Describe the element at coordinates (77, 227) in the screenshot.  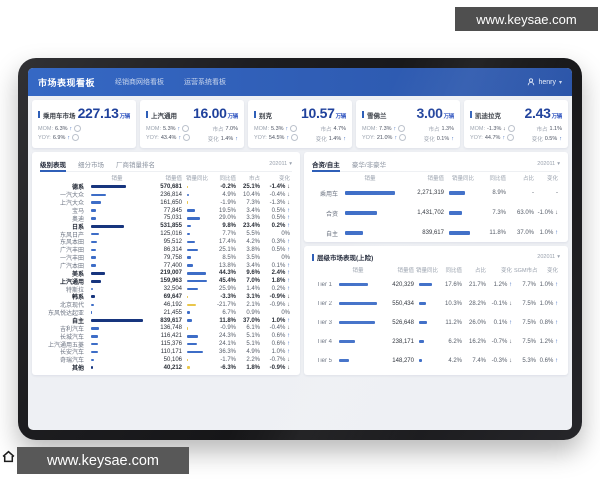
I see `row-name: 日系` at that location.